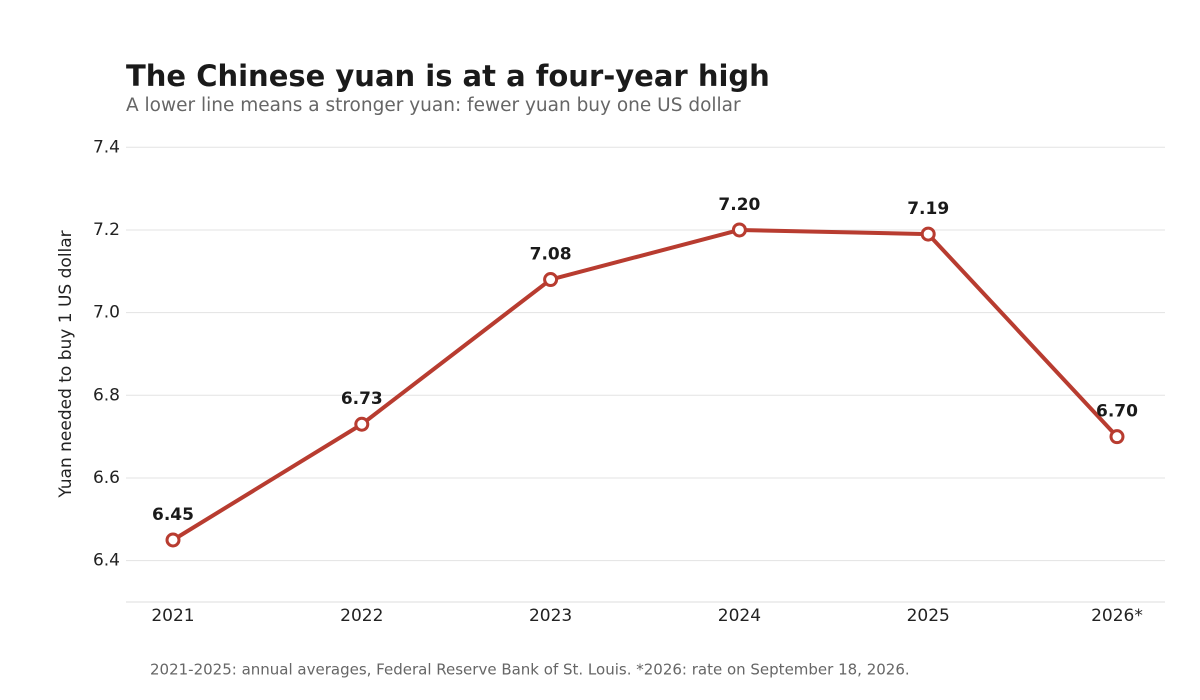  What do you see at coordinates (106, 147) in the screenshot?
I see `y-tick-label: 7.4` at bounding box center [106, 147].